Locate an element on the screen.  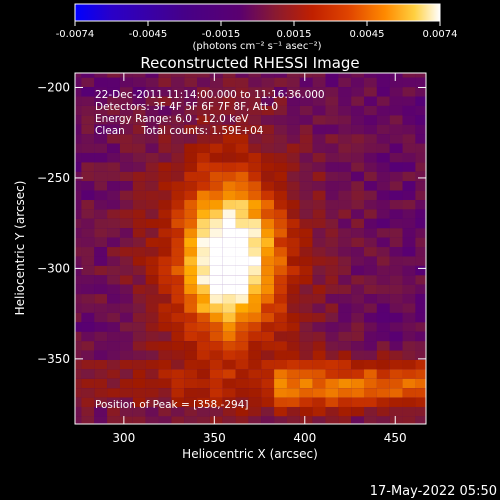
colorbar-tick-label: -0.0015 is located at coordinates (221, 34).